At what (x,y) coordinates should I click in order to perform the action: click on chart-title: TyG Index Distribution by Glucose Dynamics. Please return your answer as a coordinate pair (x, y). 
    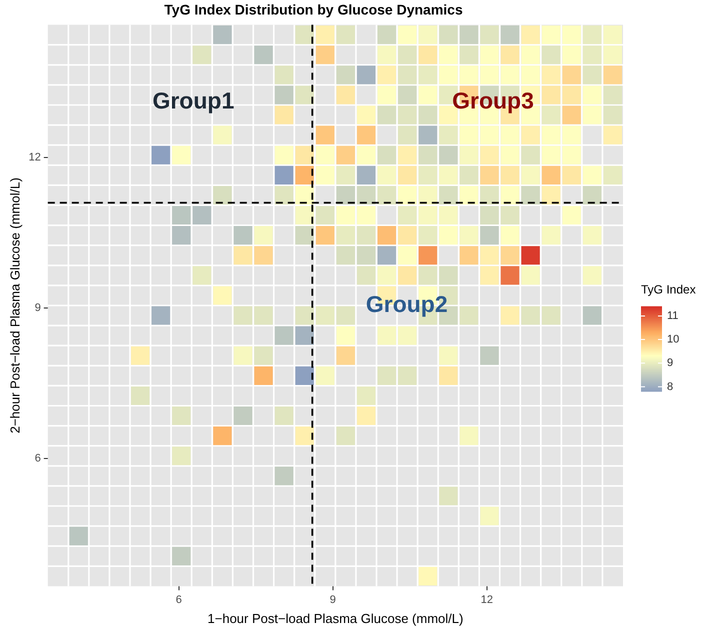
    Looking at the image, I should click on (313, 9).